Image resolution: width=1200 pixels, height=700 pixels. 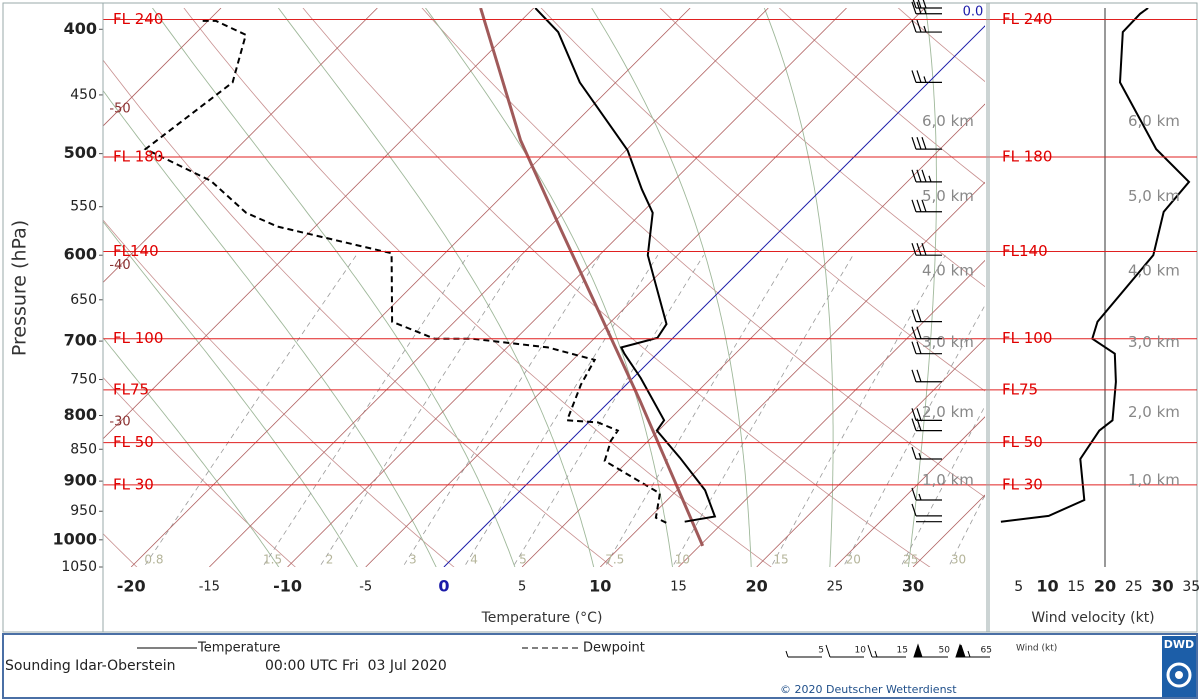 I want to click on x-tick-label: -5, so click(x=365, y=587).